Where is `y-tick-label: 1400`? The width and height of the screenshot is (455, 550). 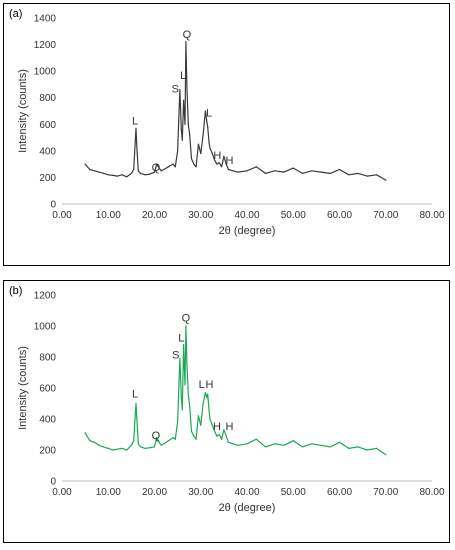 y-tick-label: 1400 is located at coordinates (45, 19).